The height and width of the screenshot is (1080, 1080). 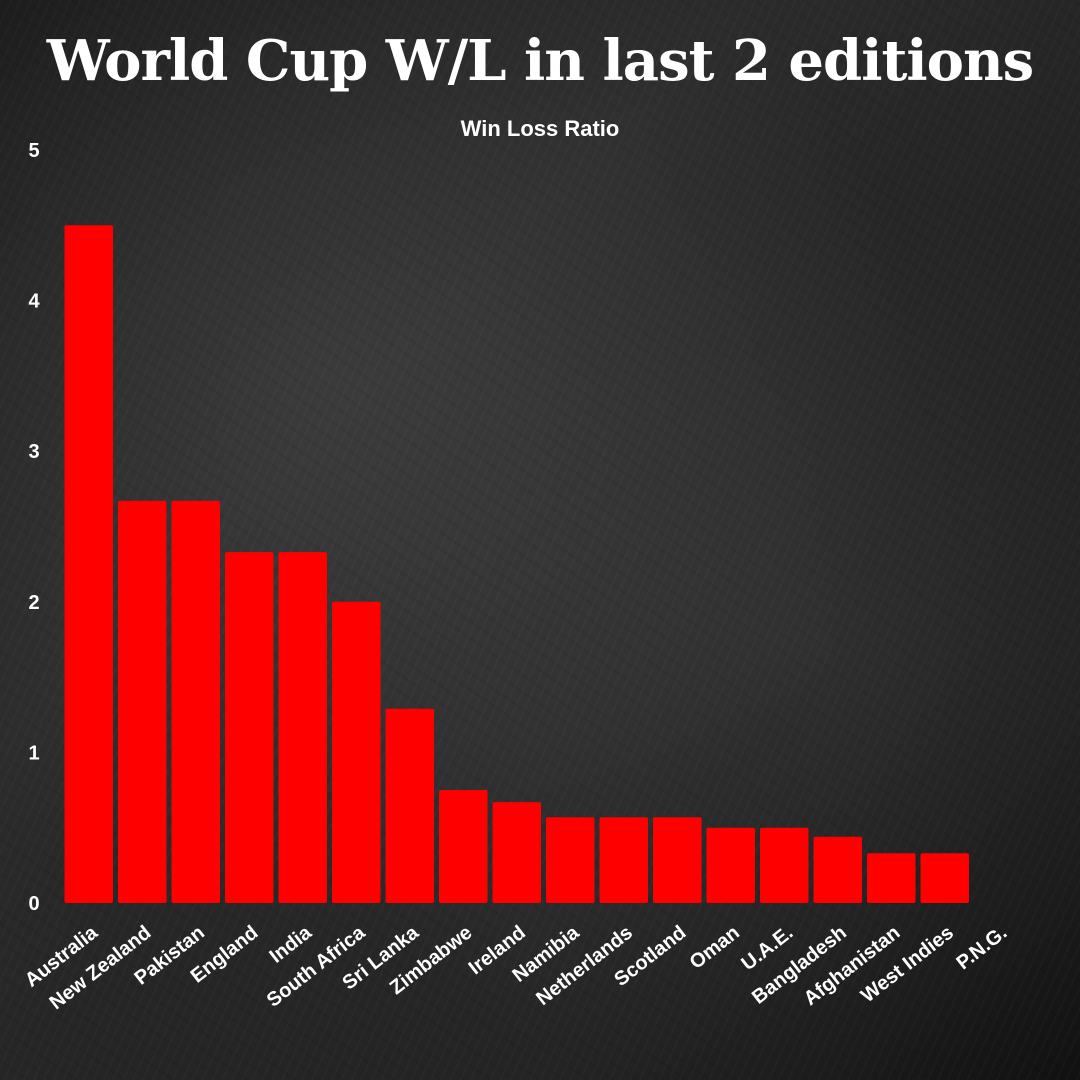 I want to click on x-category-label: Oman, so click(x=715, y=948).